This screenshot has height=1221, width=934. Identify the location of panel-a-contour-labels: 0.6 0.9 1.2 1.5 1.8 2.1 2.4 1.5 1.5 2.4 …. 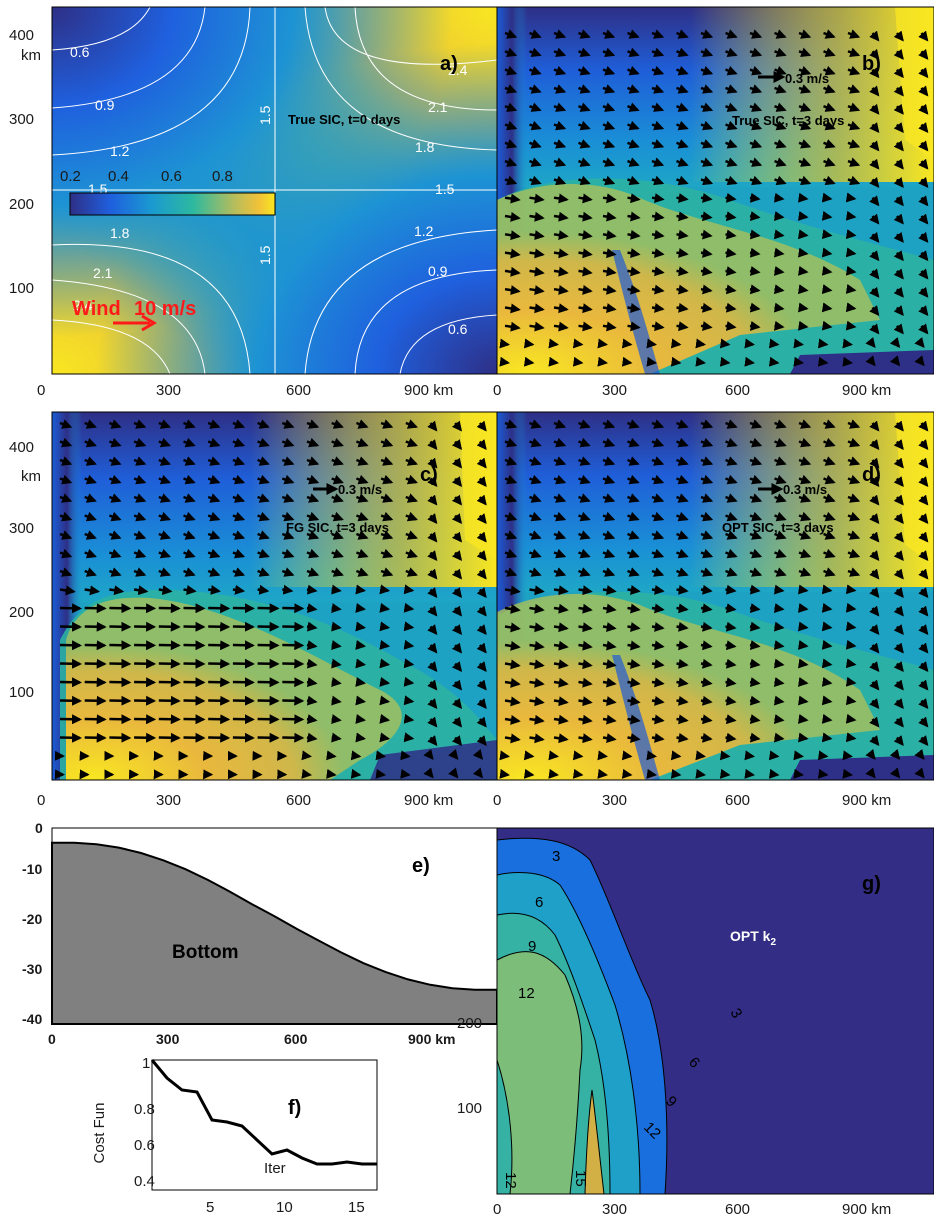
(269, 190).